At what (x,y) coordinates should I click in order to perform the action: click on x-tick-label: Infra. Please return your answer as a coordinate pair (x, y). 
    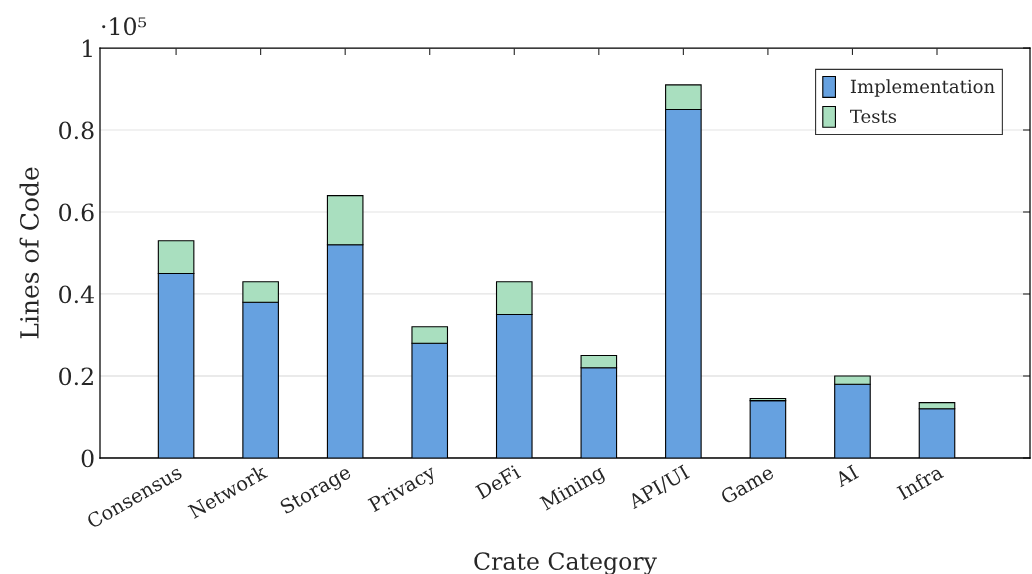
    Looking at the image, I should click on (920, 482).